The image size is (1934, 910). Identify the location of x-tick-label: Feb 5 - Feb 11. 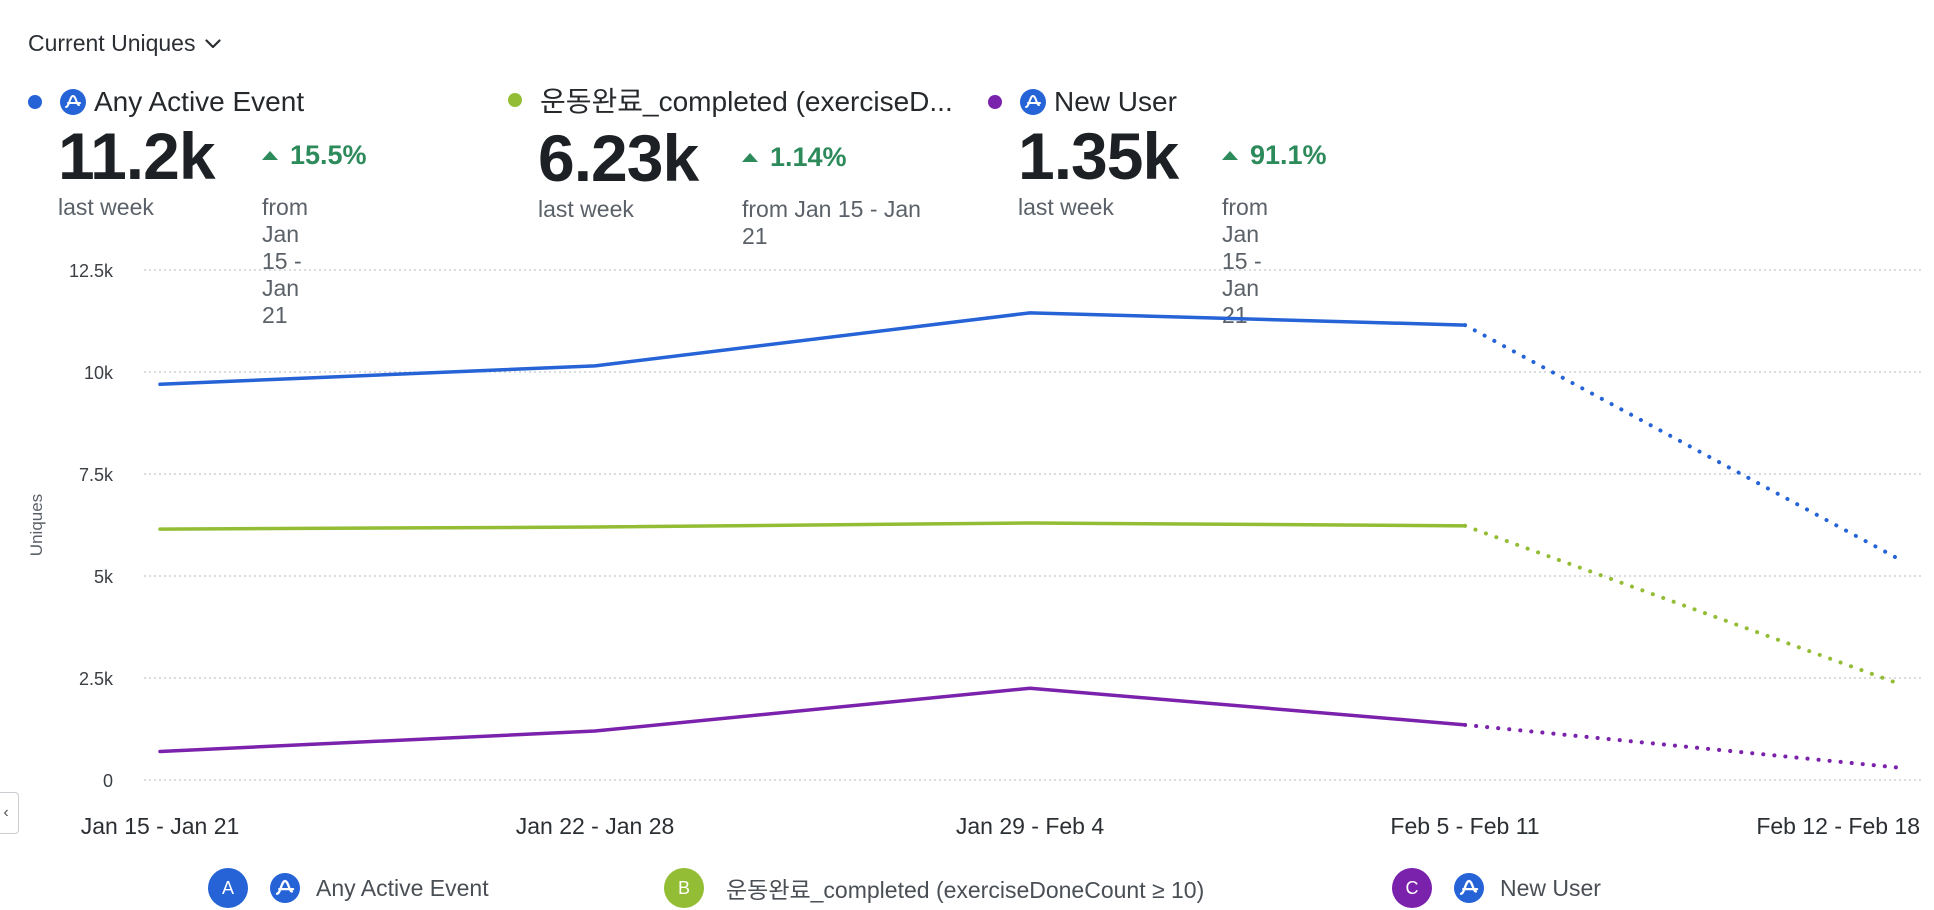
(1464, 826).